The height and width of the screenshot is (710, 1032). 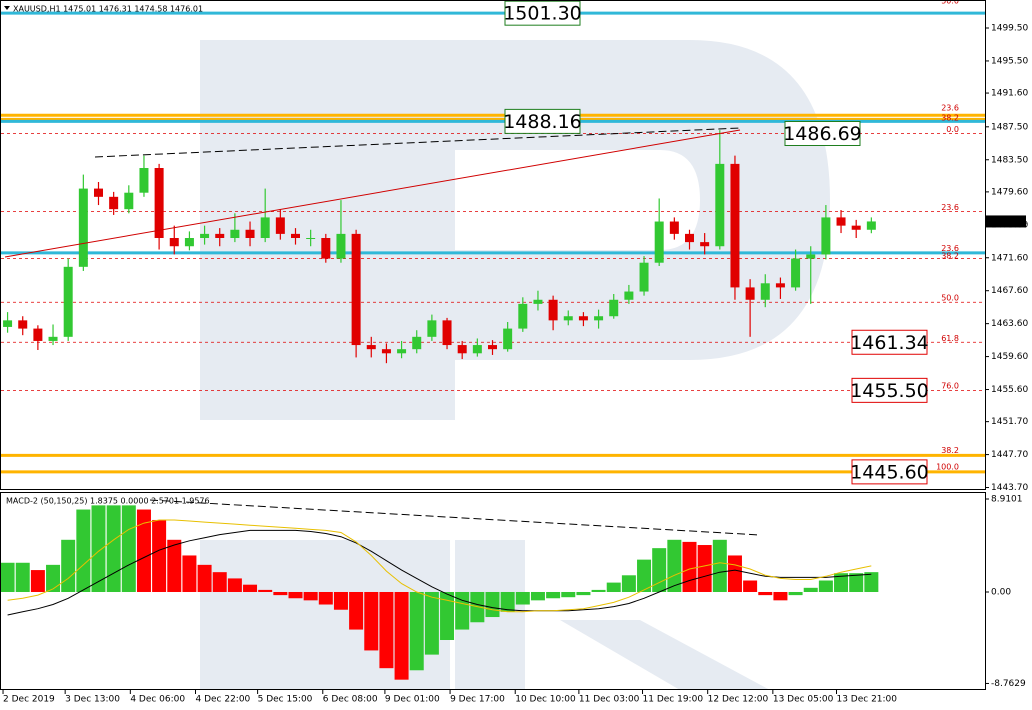 What do you see at coordinates (1009, 127) in the screenshot?
I see `y-tick-label: 1487.50` at bounding box center [1009, 127].